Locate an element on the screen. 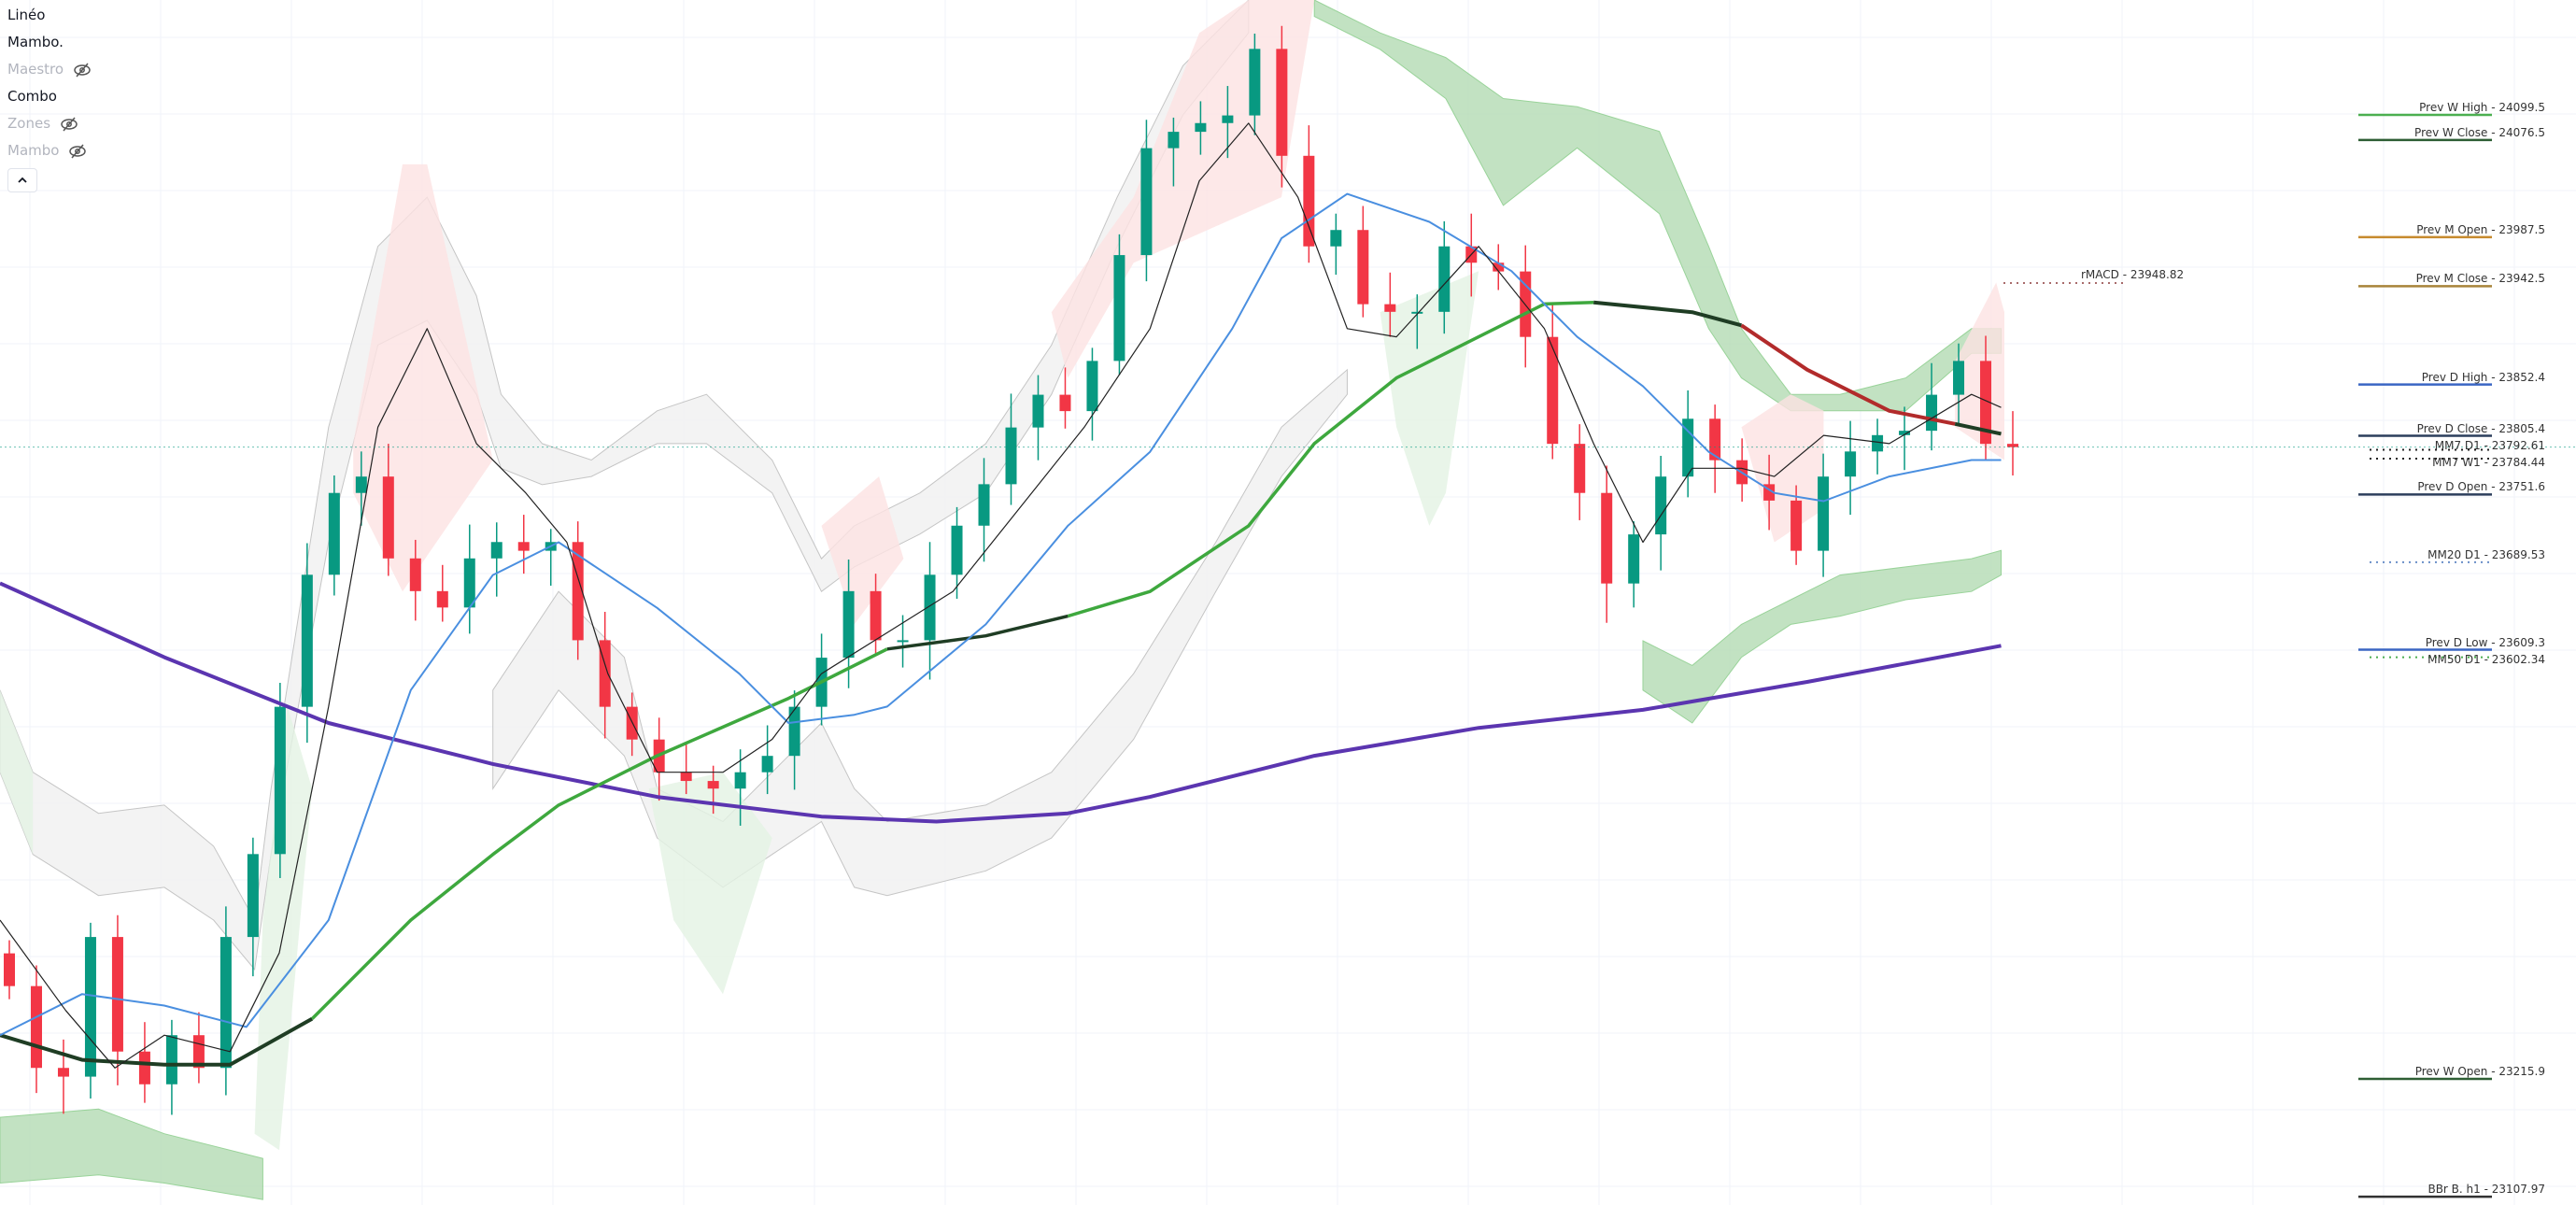 The height and width of the screenshot is (1205, 2576). level-label: MM7 D1 - 23792.61 is located at coordinates (2489, 445).